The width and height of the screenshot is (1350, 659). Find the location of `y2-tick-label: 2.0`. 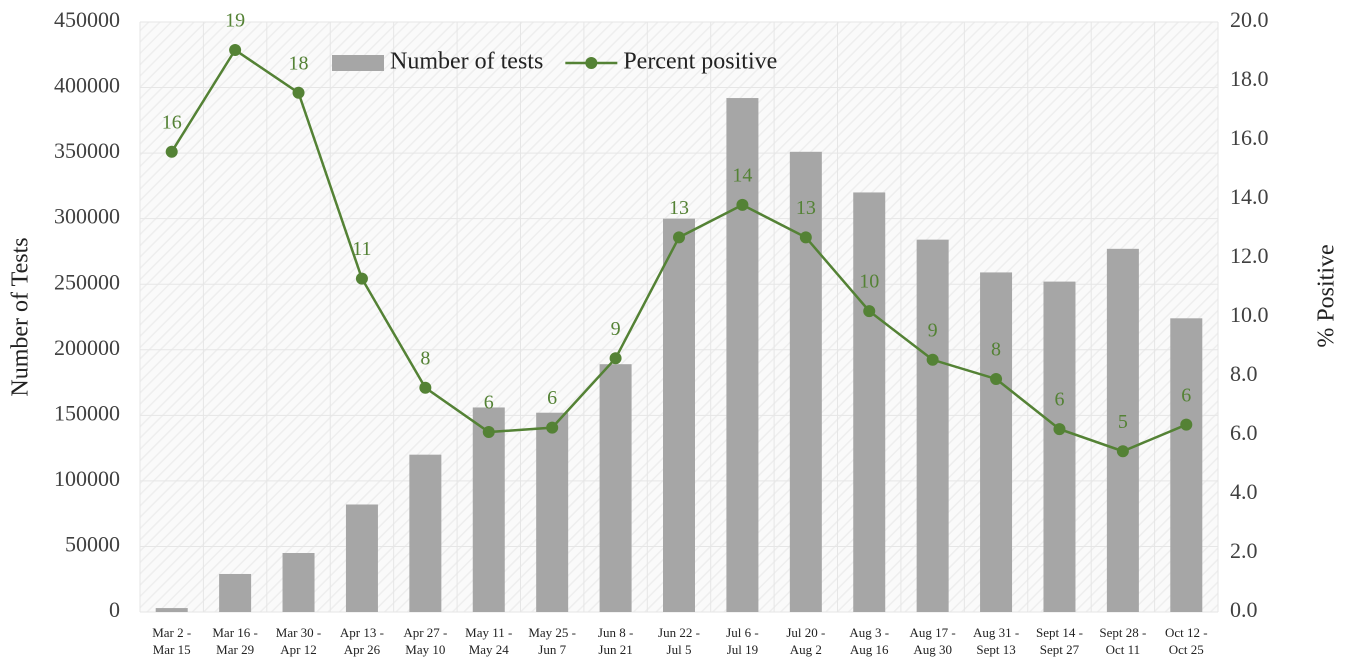

y2-tick-label: 2.0 is located at coordinates (1244, 550).